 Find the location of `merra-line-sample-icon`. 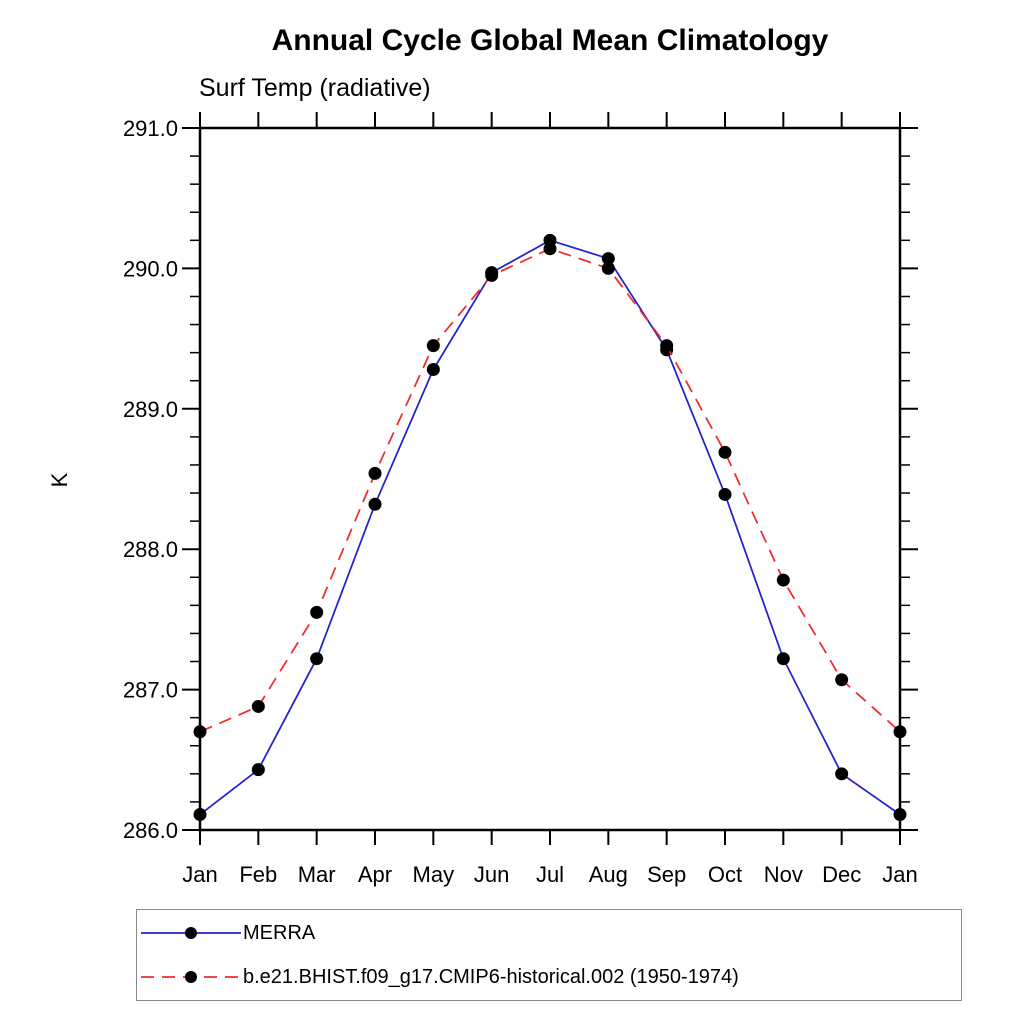

merra-line-sample-icon is located at coordinates (191, 933).